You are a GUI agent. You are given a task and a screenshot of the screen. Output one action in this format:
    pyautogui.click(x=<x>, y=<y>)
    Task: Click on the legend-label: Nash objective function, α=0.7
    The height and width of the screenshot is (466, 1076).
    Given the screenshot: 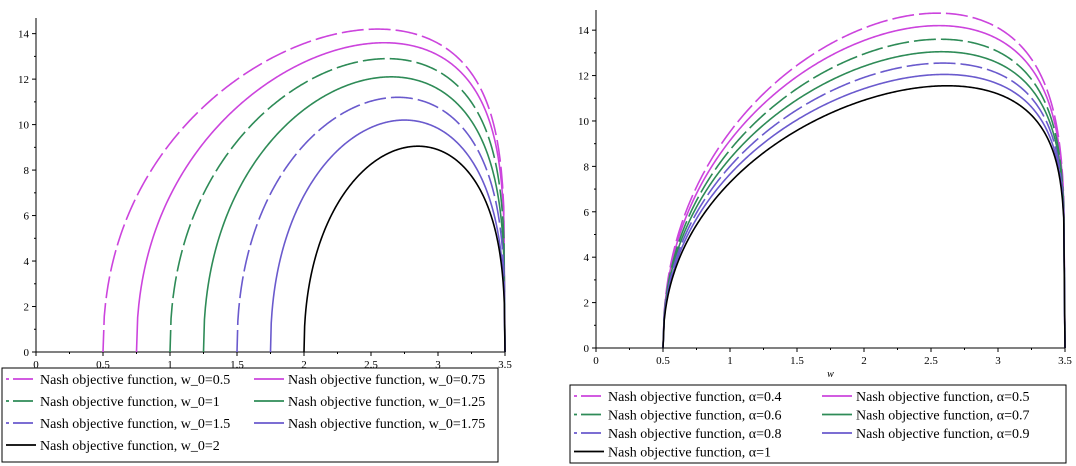 What is the action you would take?
    pyautogui.click(x=942, y=416)
    